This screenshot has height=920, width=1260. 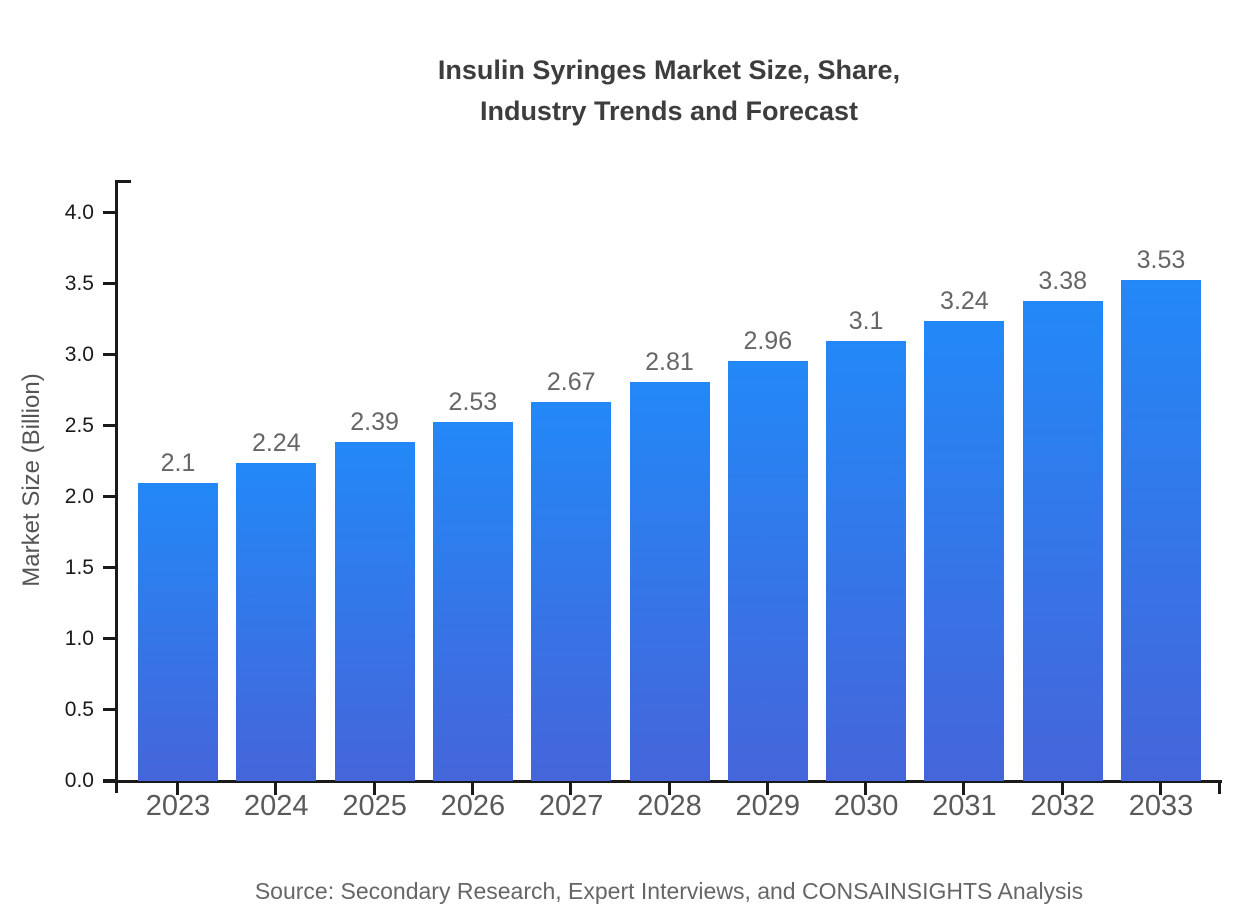 I want to click on x-tick-label: 2027, so click(x=571, y=806).